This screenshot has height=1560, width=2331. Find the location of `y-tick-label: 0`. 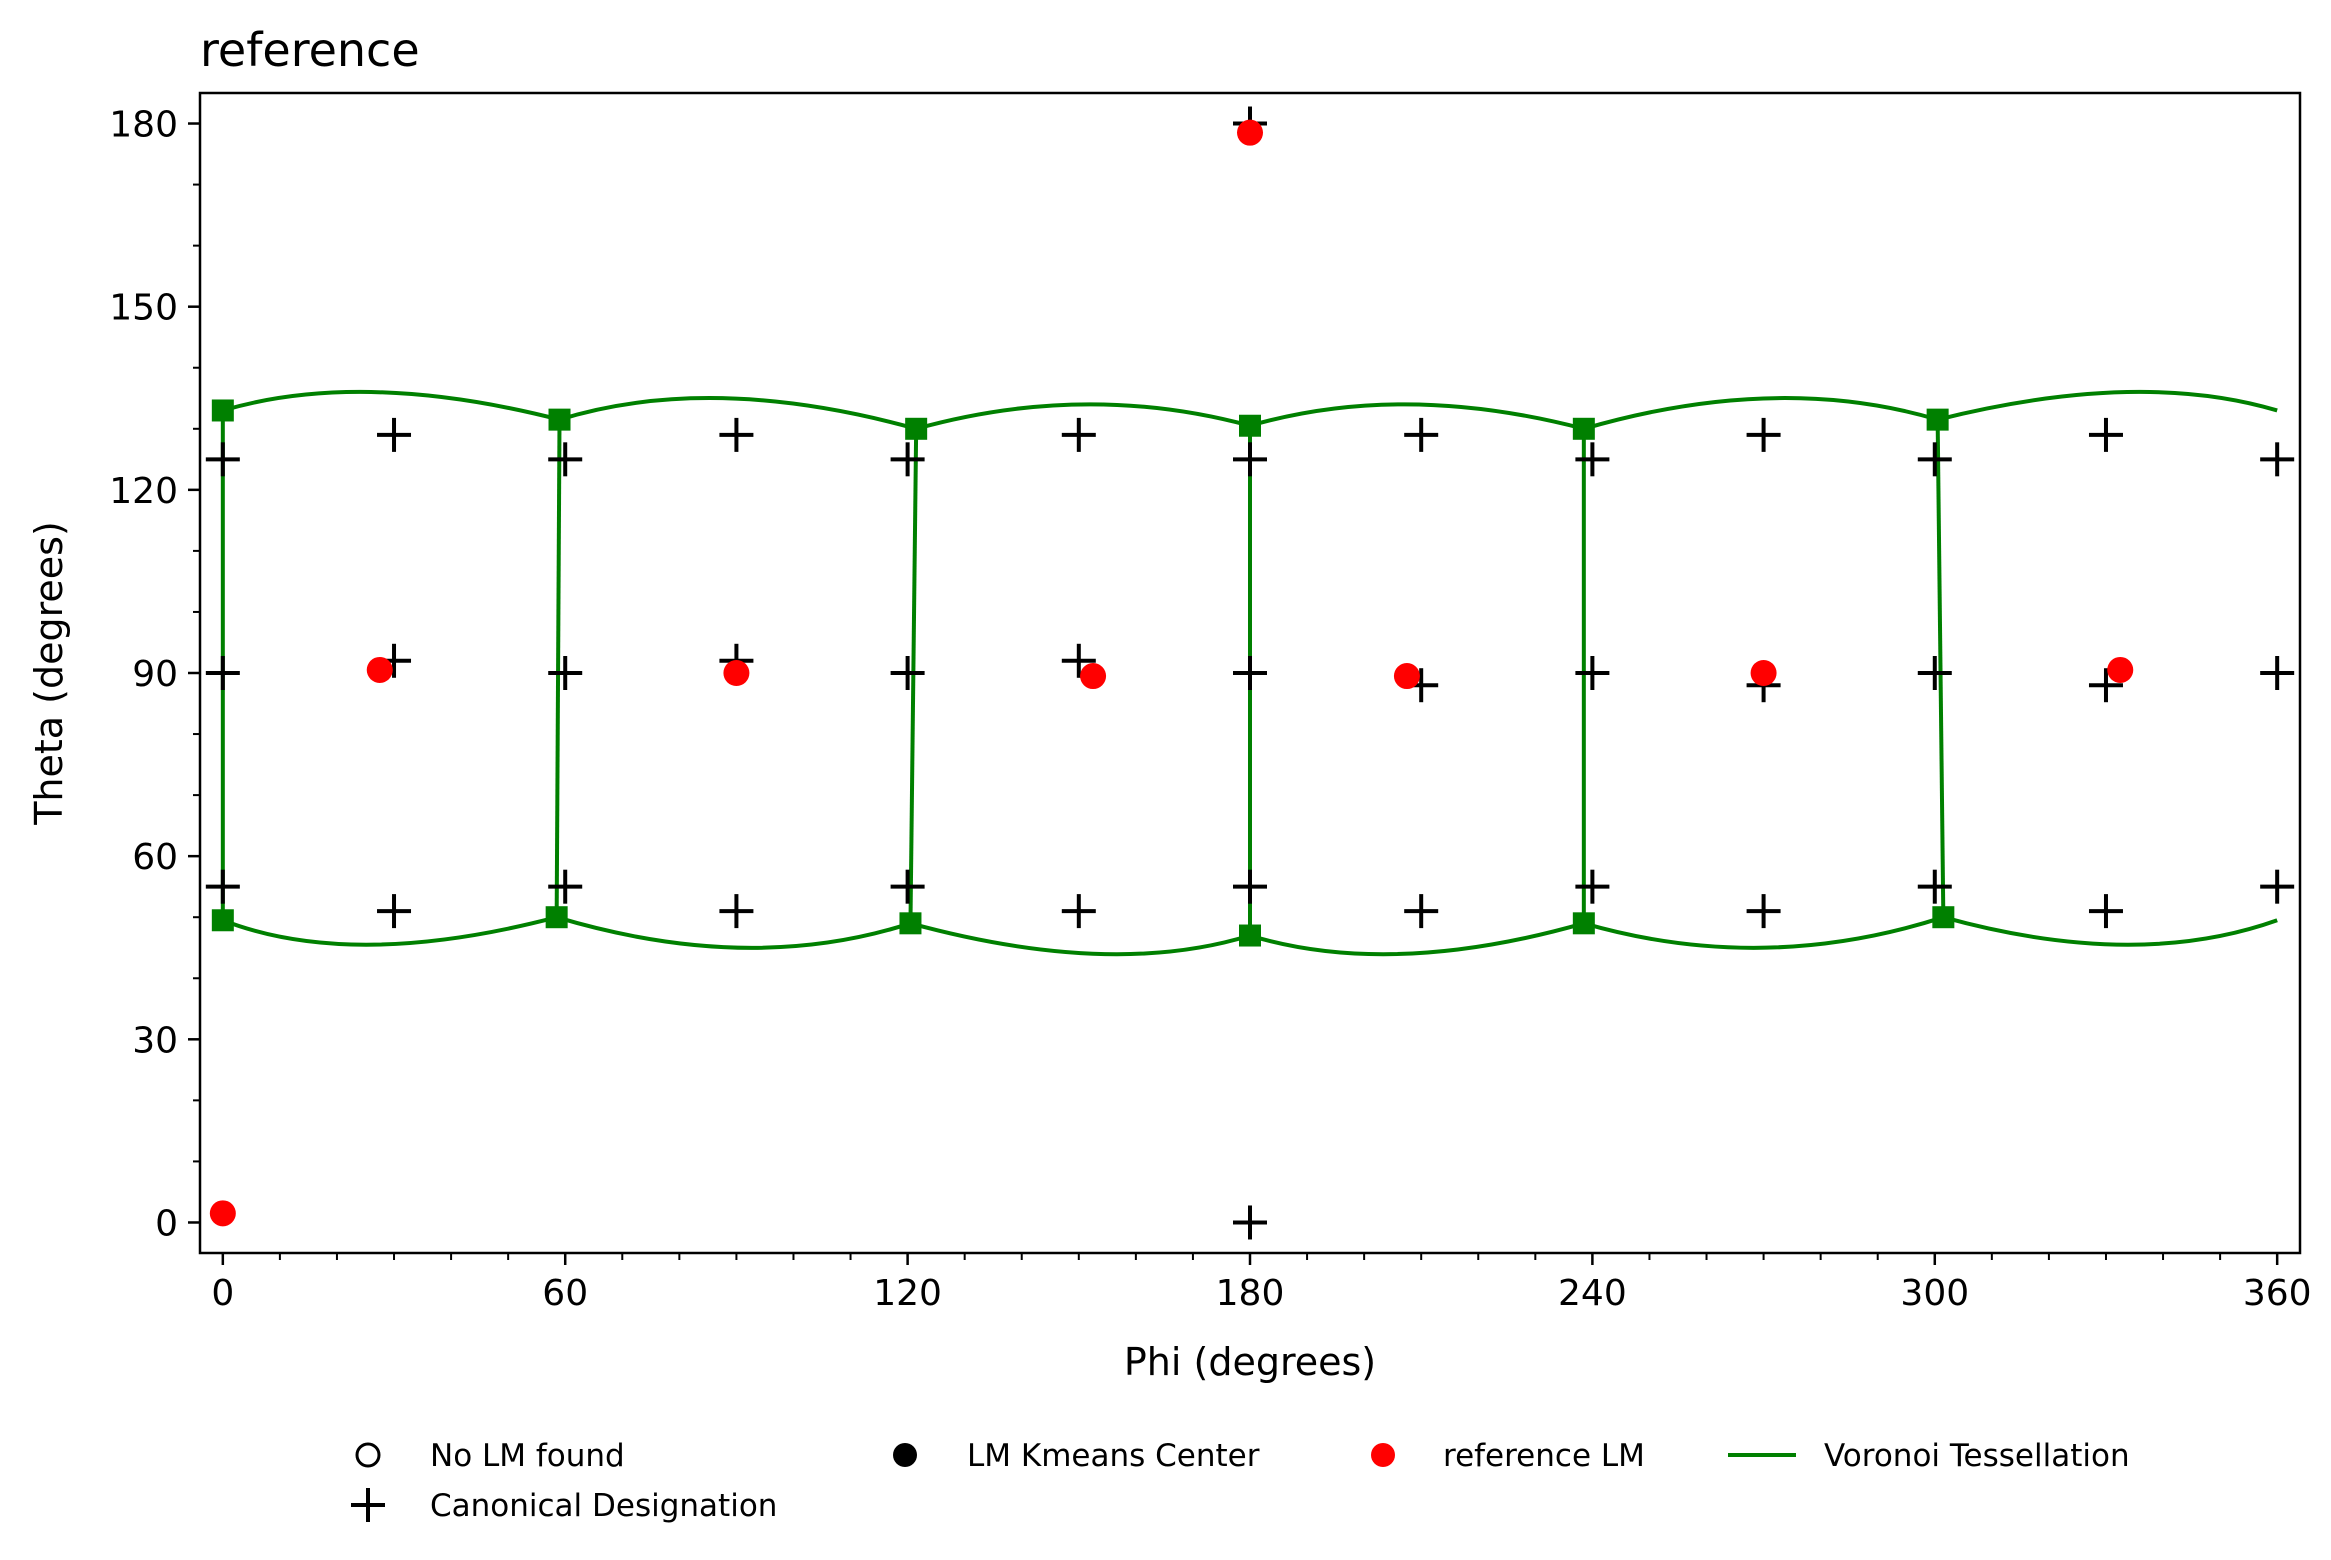

y-tick-label: 0 is located at coordinates (166, 1223).